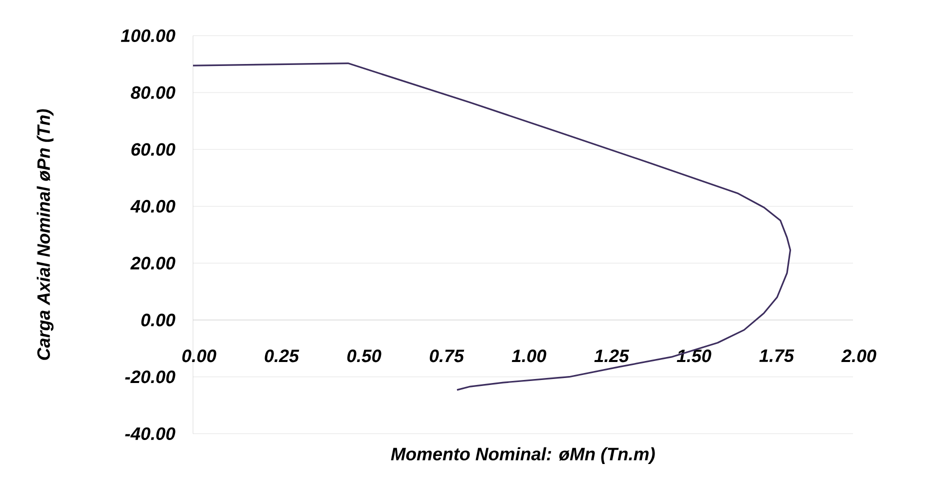  I want to click on y-tick-label: 60.00, so click(153, 149).